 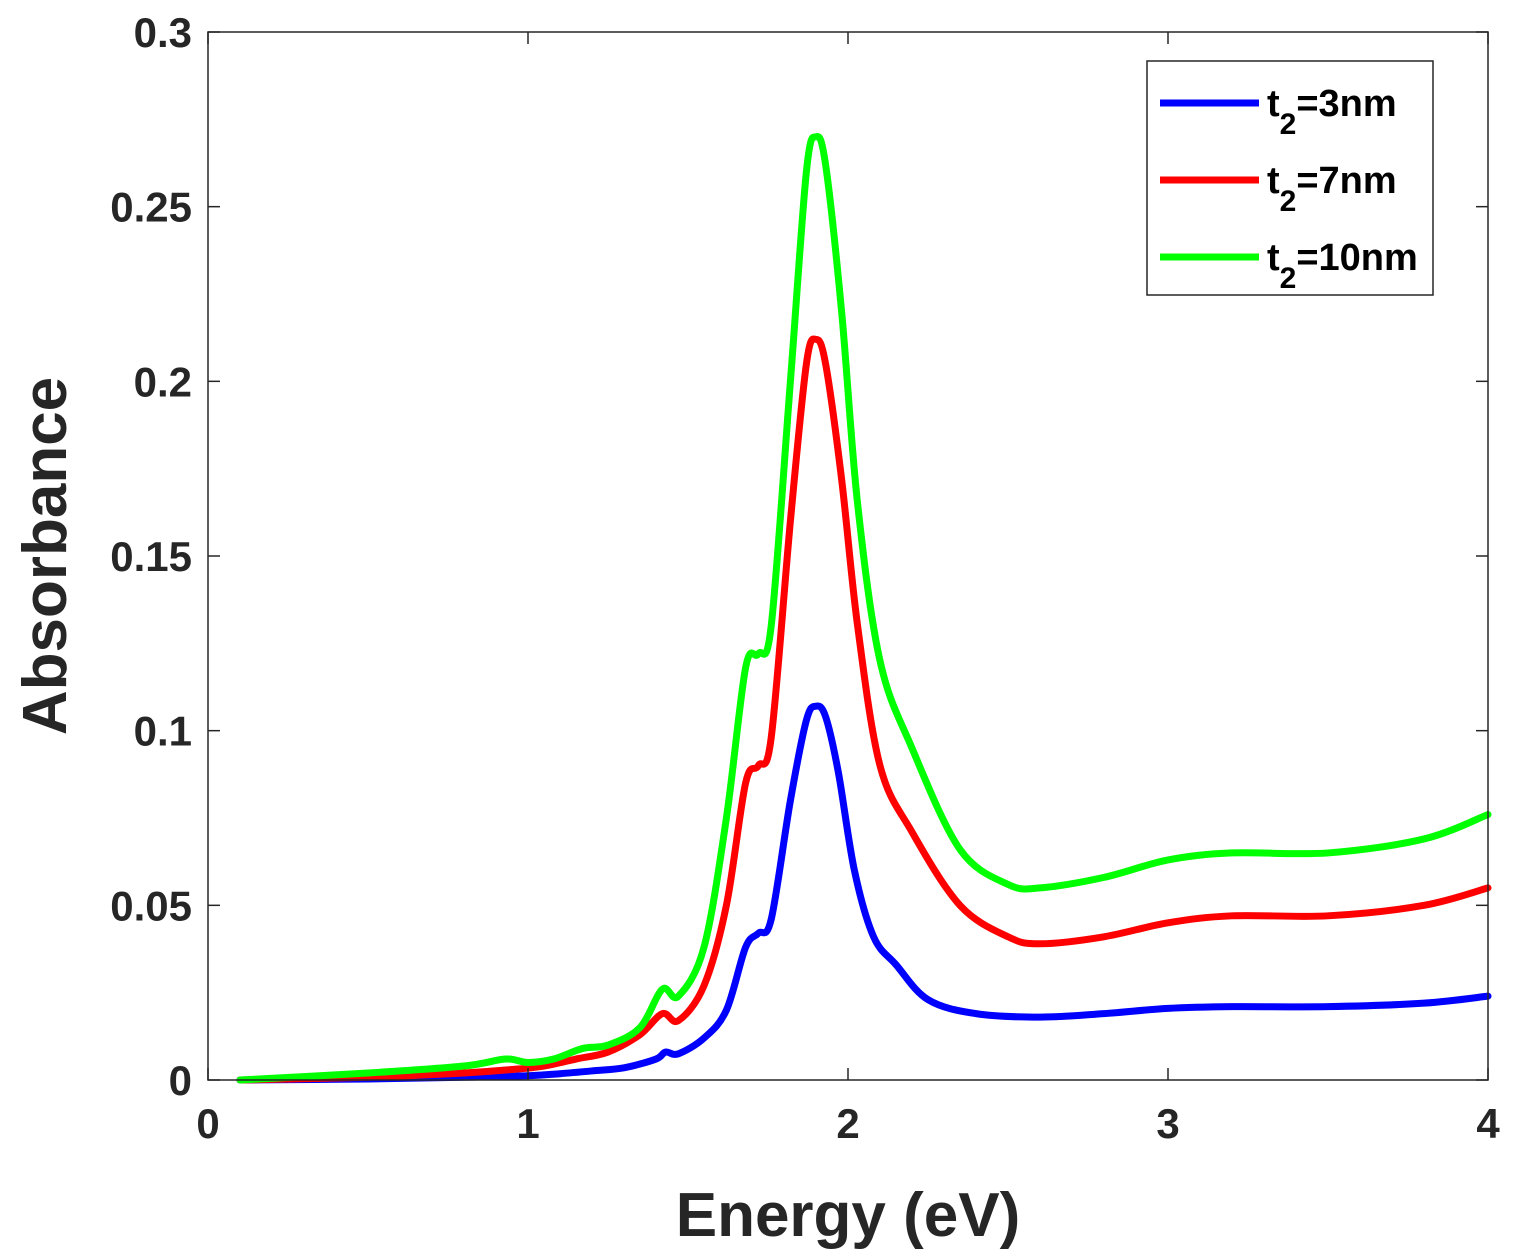 I want to click on y-tick-label: 0, so click(x=180, y=1080).